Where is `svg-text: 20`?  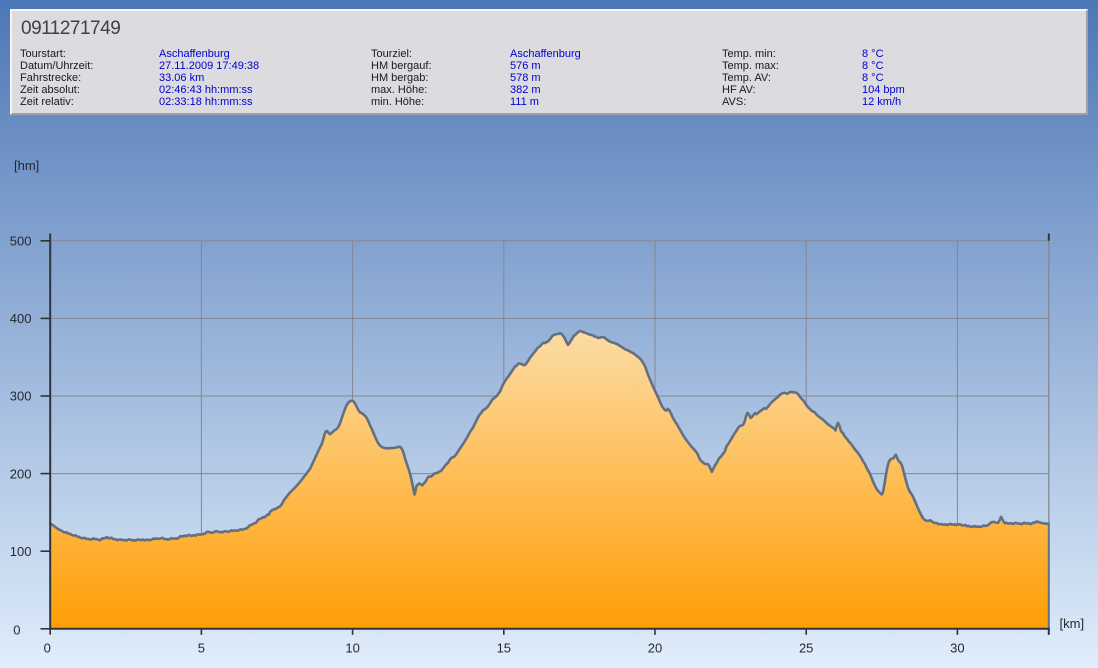
svg-text: 20 is located at coordinates (655, 647).